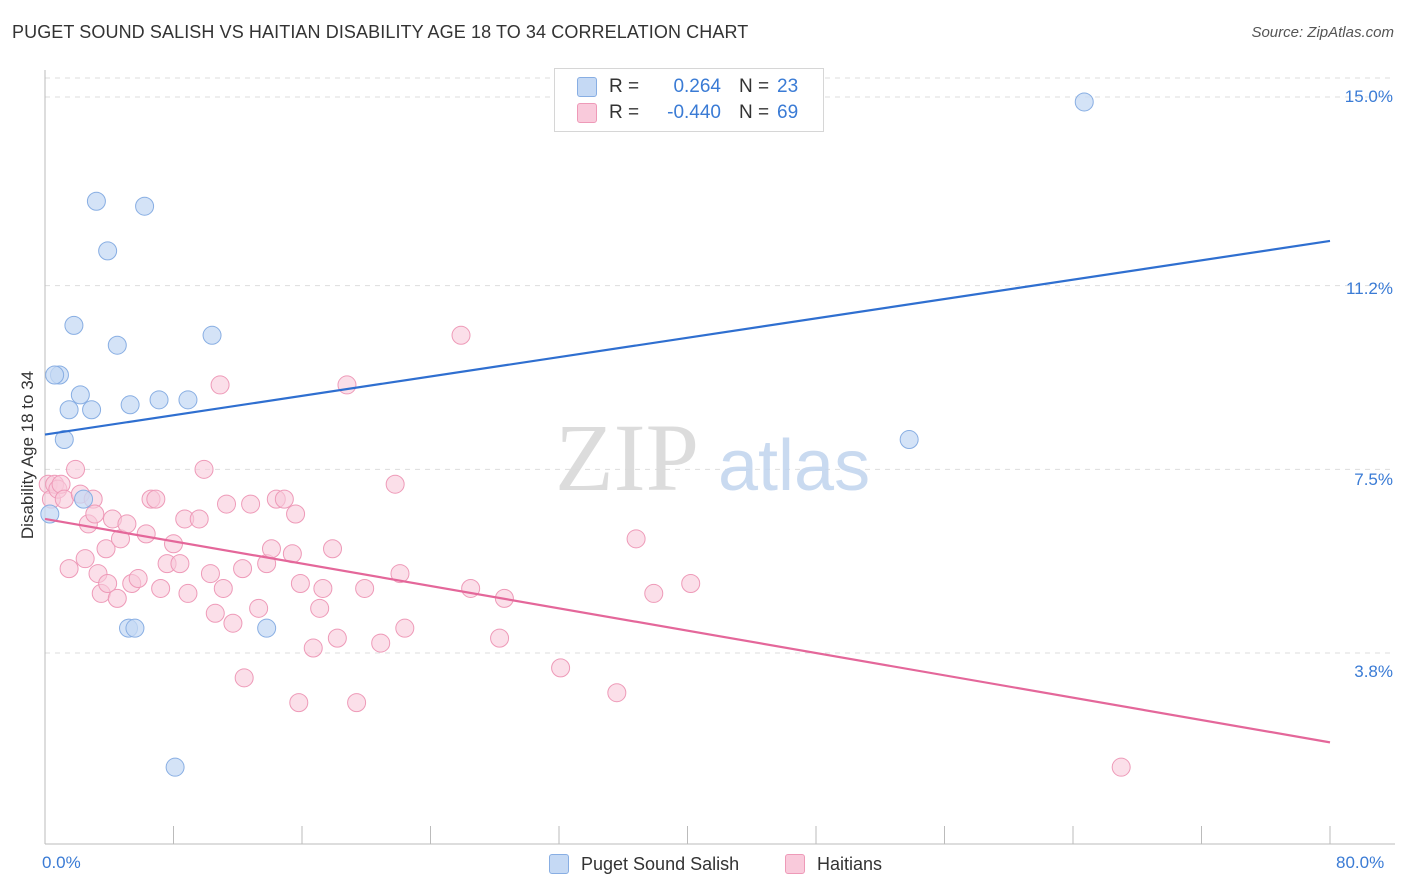 Image resolution: width=1406 pixels, height=892 pixels. I want to click on correlation-legend: R = 0.264 N = 23 R = -0.440 N = 69, so click(689, 100).